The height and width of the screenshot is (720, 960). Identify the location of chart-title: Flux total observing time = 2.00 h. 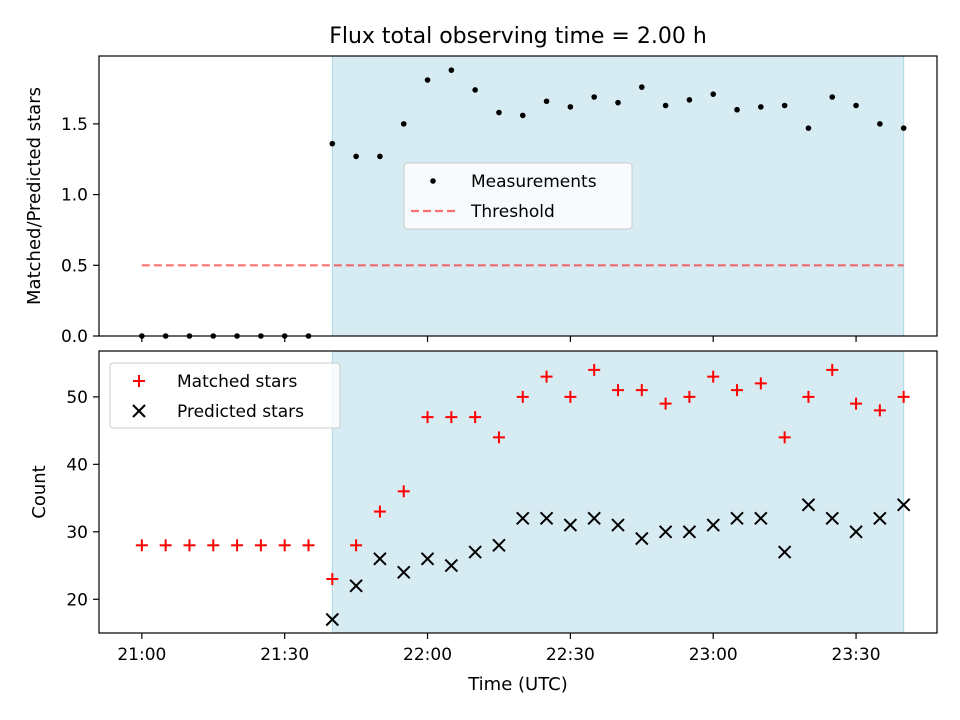
(518, 36).